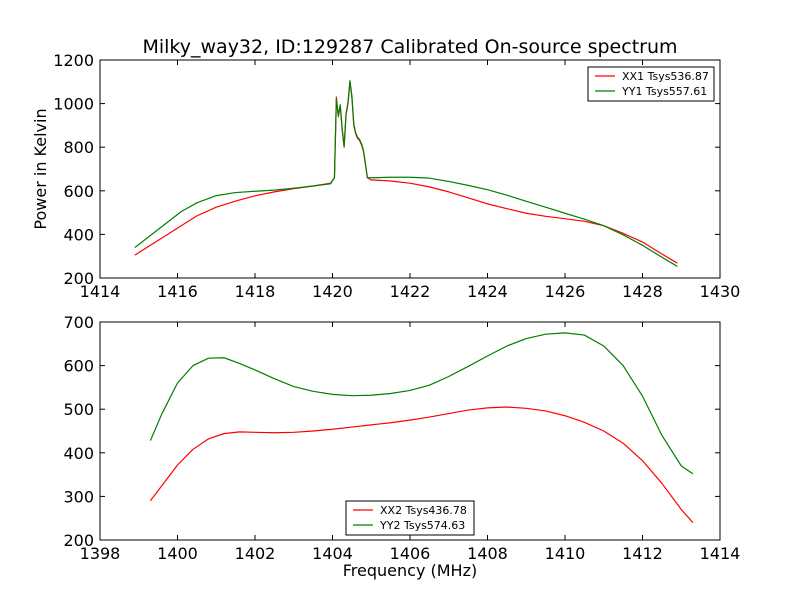 This screenshot has width=800, height=600. Describe the element at coordinates (410, 291) in the screenshot. I see `top-x-tick-label: 1422` at that location.